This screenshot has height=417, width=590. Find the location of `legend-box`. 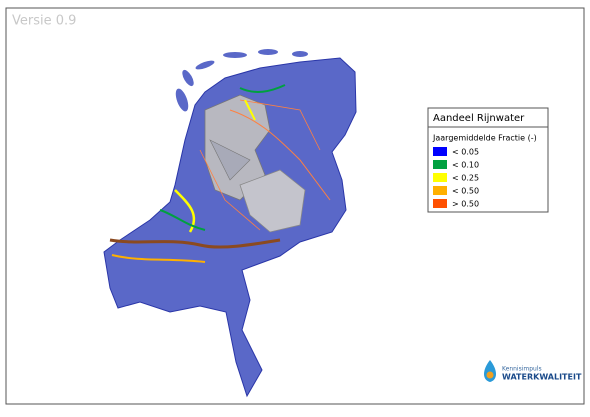

legend-box is located at coordinates (488, 160).